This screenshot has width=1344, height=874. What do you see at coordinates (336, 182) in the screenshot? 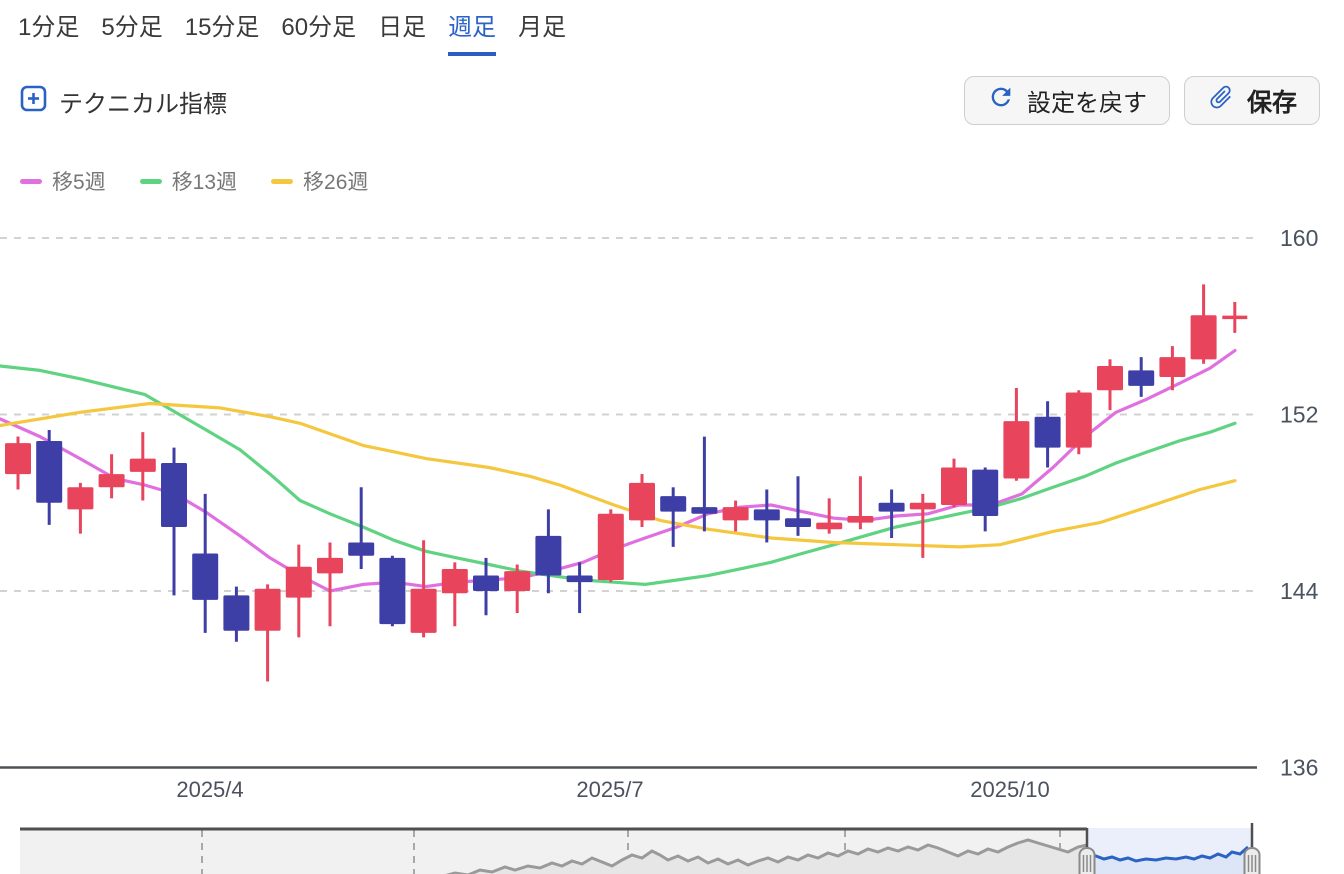
I see `legend-label: 移26週` at bounding box center [336, 182].